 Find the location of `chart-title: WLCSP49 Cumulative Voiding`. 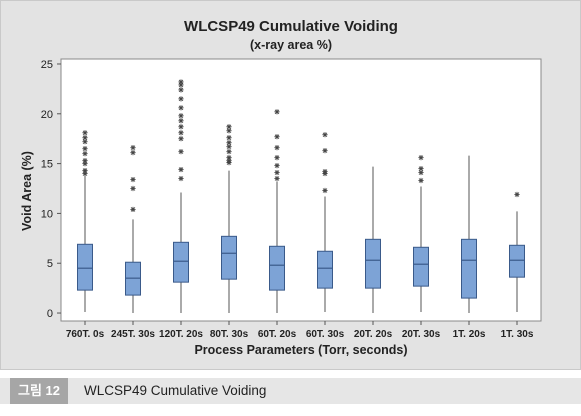

chart-title: WLCSP49 Cumulative Voiding is located at coordinates (291, 26).